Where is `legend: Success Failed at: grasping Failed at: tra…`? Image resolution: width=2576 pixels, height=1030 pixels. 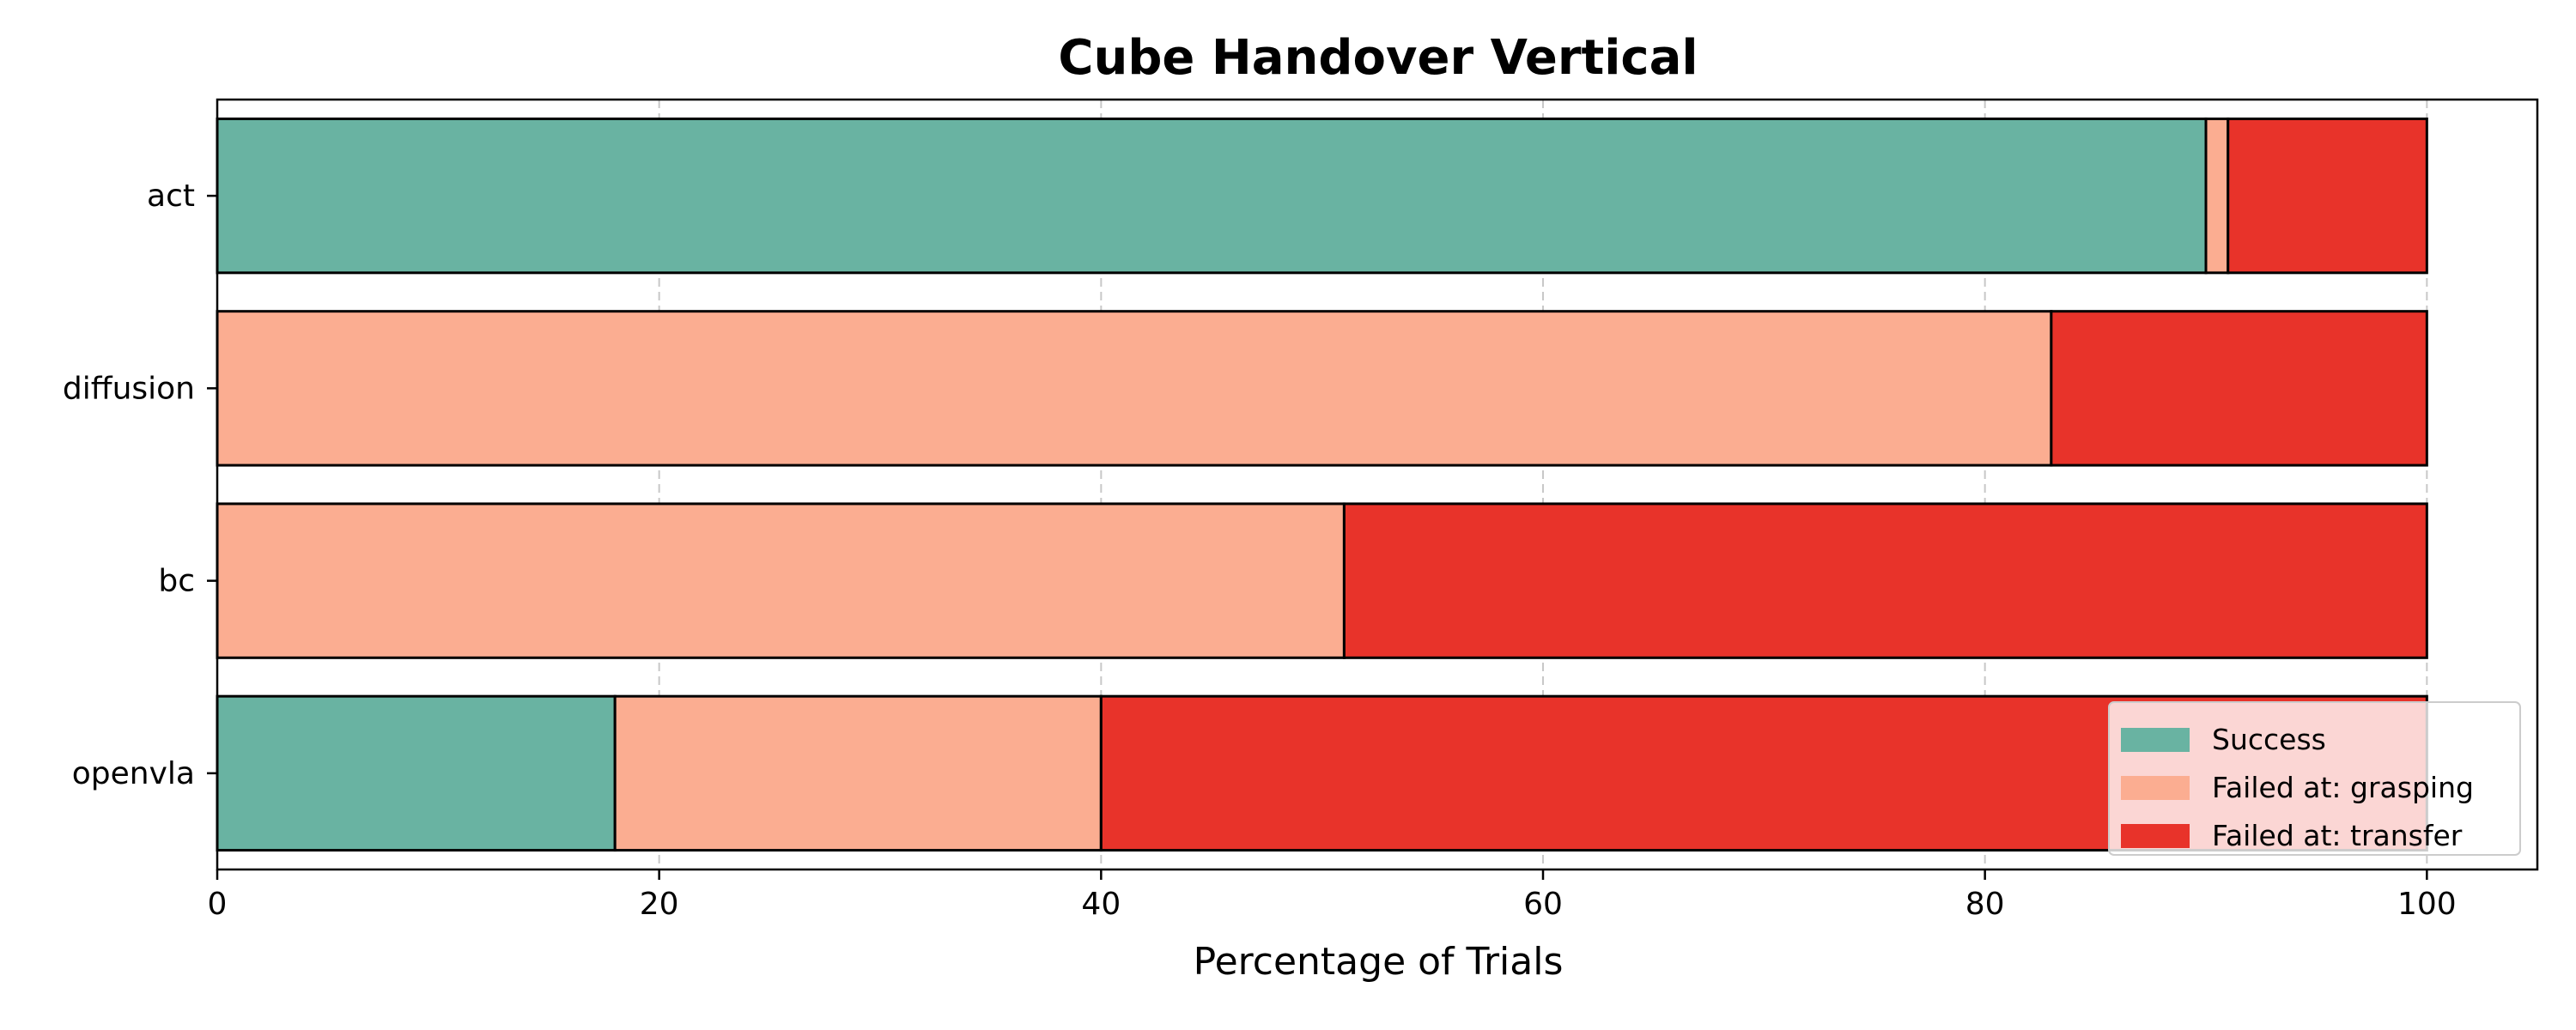
legend: Success Failed at: grasping Failed at: tra… is located at coordinates (2314, 778).